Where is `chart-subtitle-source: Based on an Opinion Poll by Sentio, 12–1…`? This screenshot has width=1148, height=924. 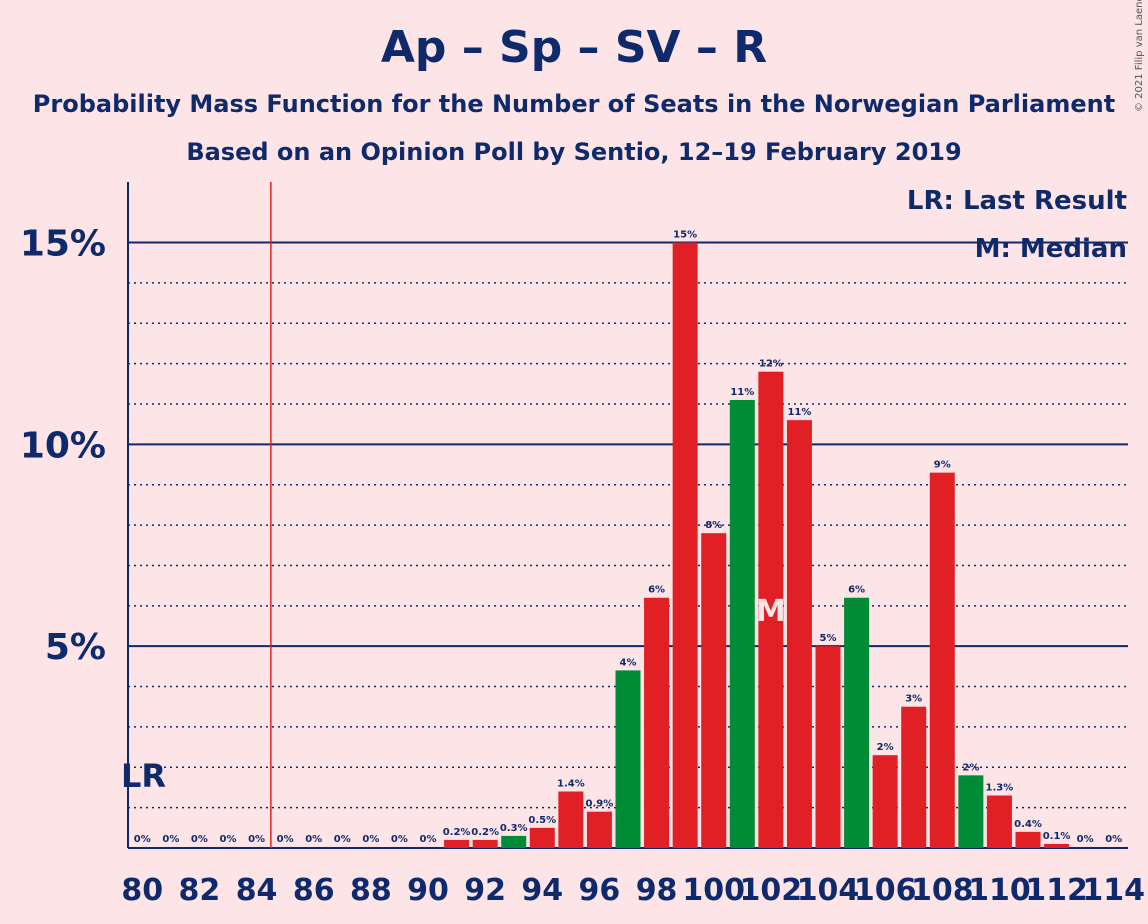
chart-subtitle-source: Based on an Opinion Poll by Sentio, 12–1… is located at coordinates (574, 152).